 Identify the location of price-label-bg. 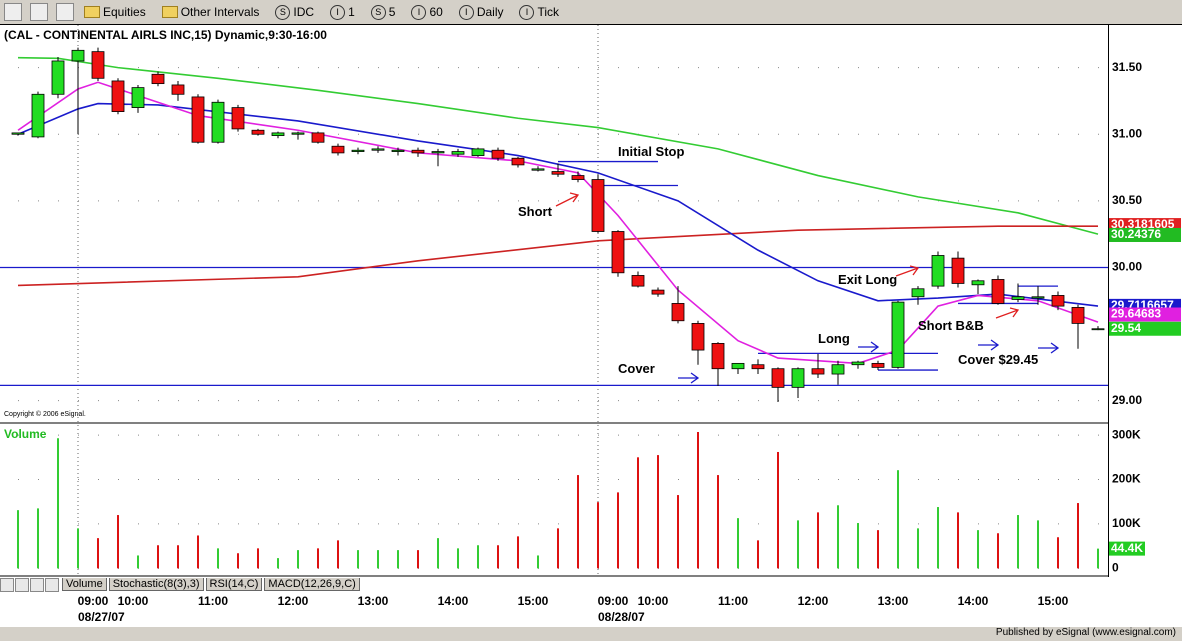
(1145, 234).